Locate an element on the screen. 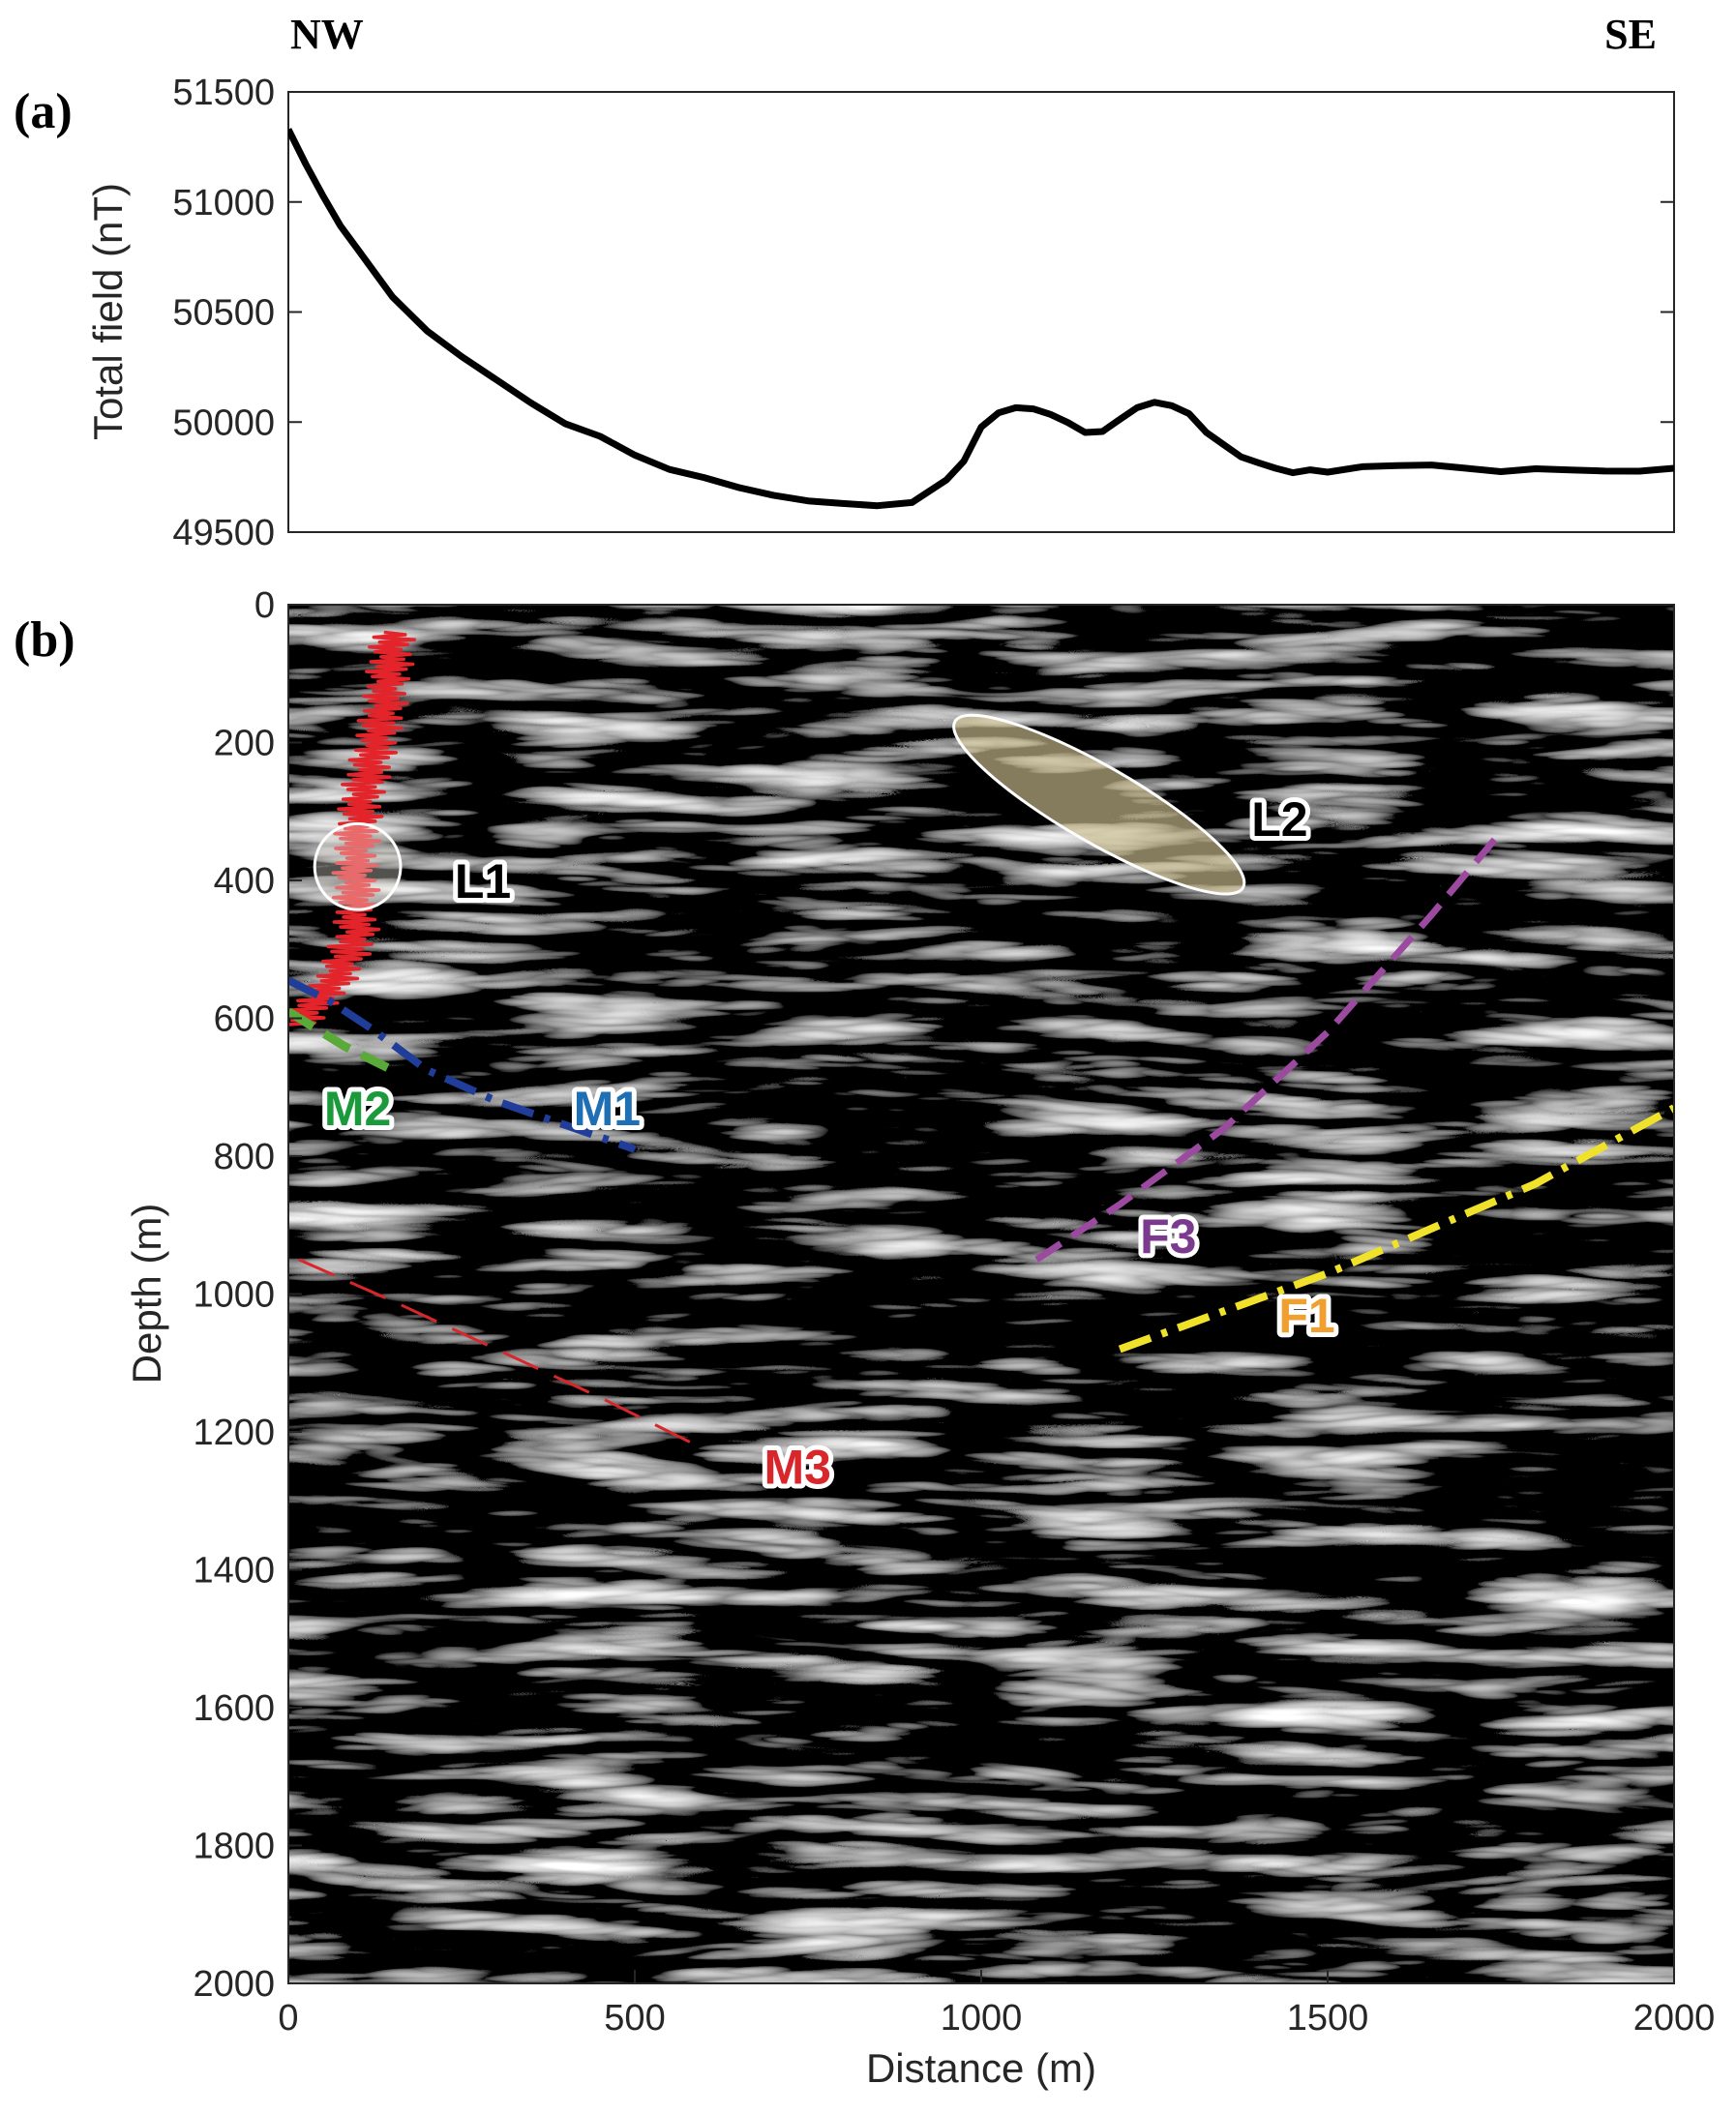 The height and width of the screenshot is (2114, 1736). ytick-label: 50500 is located at coordinates (223, 313).